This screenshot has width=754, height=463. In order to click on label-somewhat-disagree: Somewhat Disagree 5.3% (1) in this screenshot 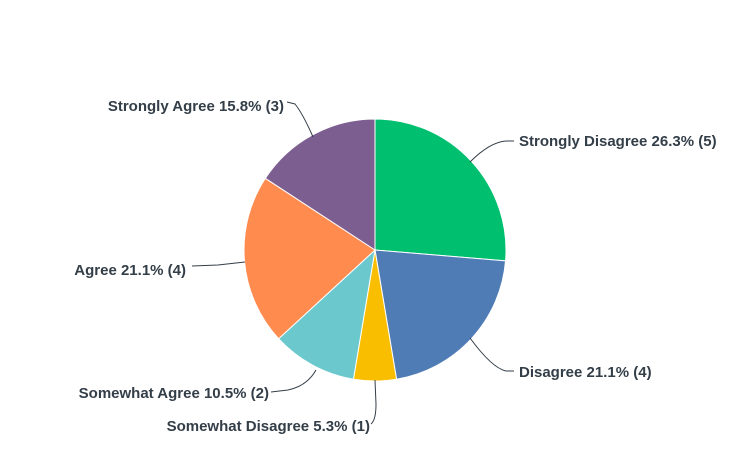, I will do `click(268, 426)`.